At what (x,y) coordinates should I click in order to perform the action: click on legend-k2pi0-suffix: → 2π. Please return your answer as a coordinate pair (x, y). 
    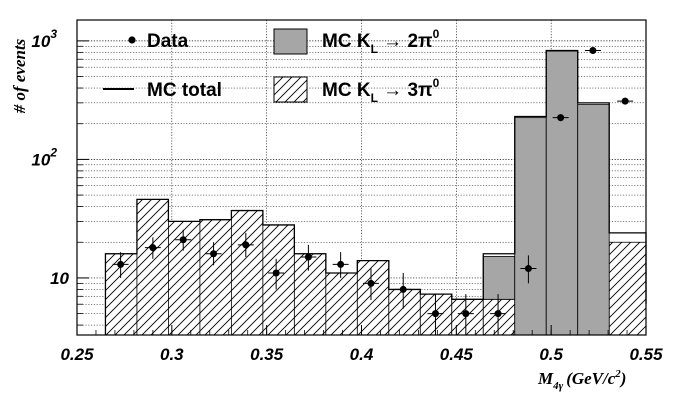
    Looking at the image, I should click on (405, 41).